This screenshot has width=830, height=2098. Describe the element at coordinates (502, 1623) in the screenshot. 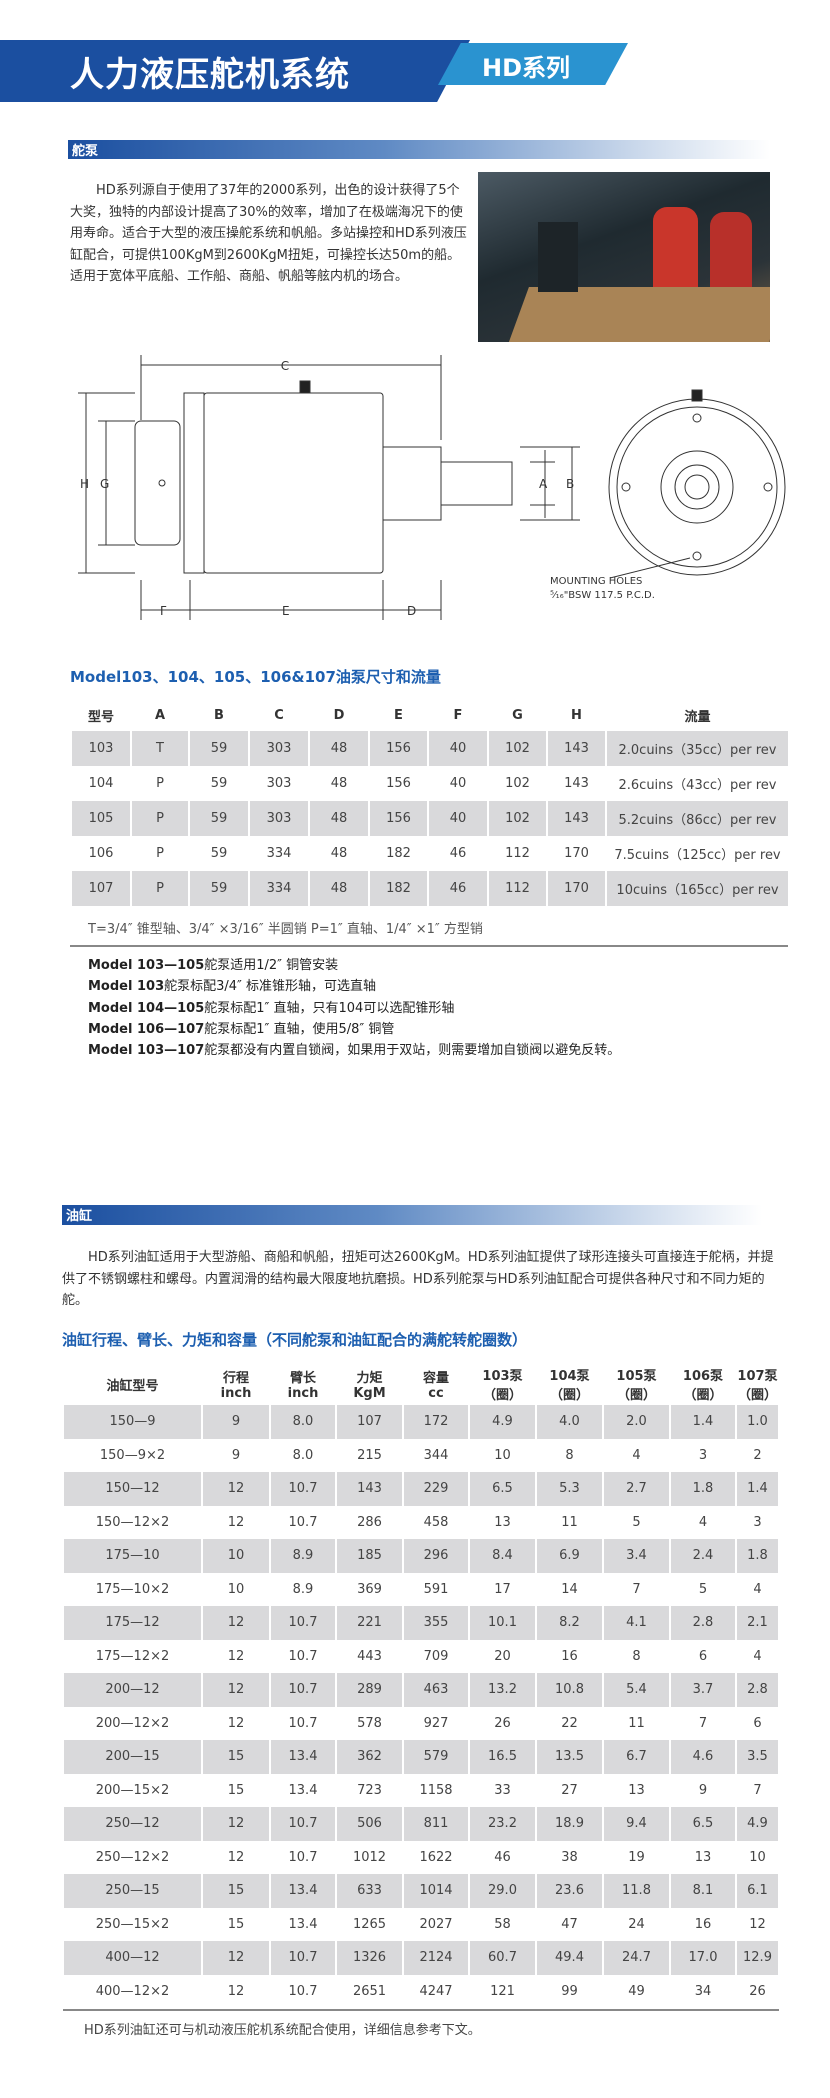

I see `table-cell: 10.1` at that location.